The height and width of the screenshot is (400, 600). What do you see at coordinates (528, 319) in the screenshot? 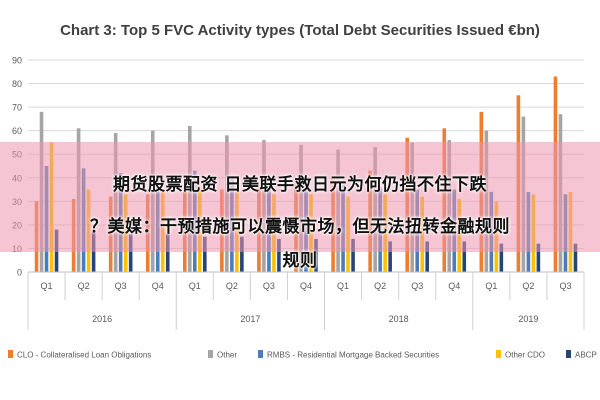
I see `year-label: 2019` at bounding box center [528, 319].